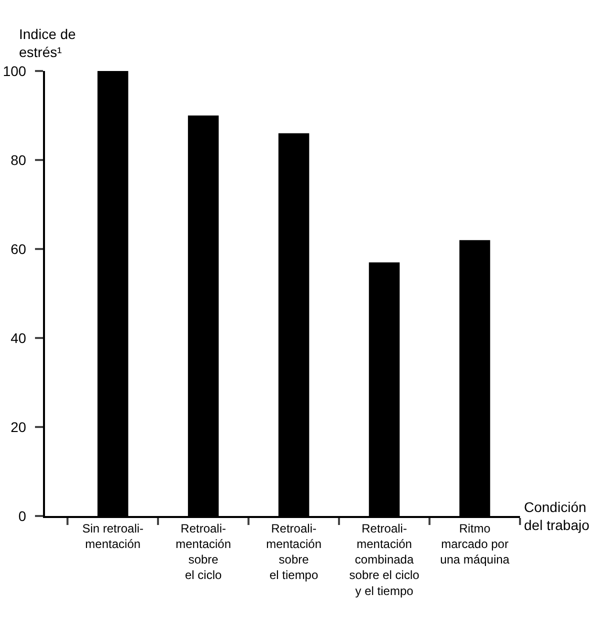  I want to click on y-tick-label: 100, so click(14, 70).